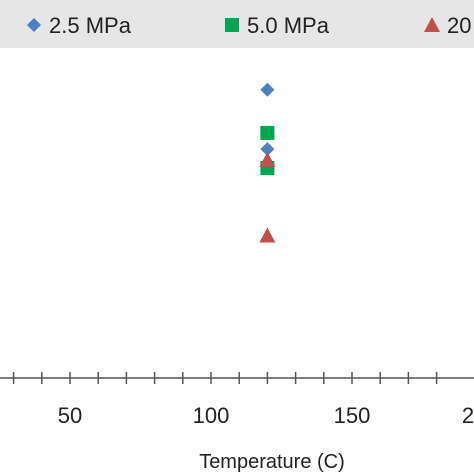 This screenshot has height=474, width=474. What do you see at coordinates (432, 24) in the screenshot?
I see `legend-marker-triangle` at bounding box center [432, 24].